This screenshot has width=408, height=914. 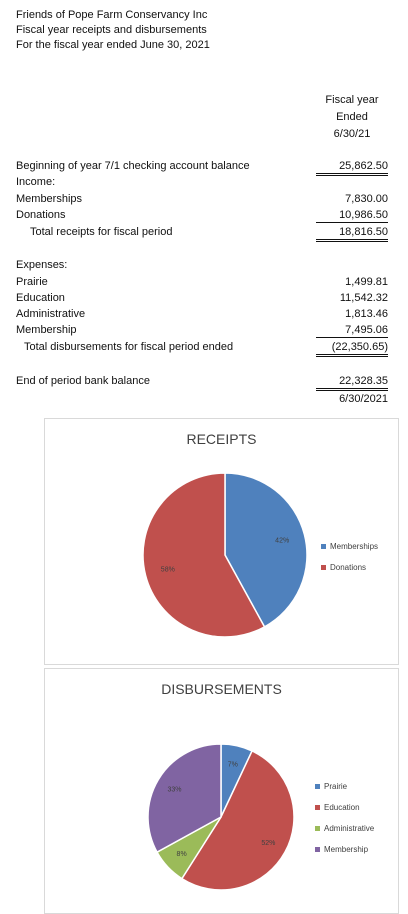 What do you see at coordinates (49, 199) in the screenshot?
I see `memberships-label: Memberships` at bounding box center [49, 199].